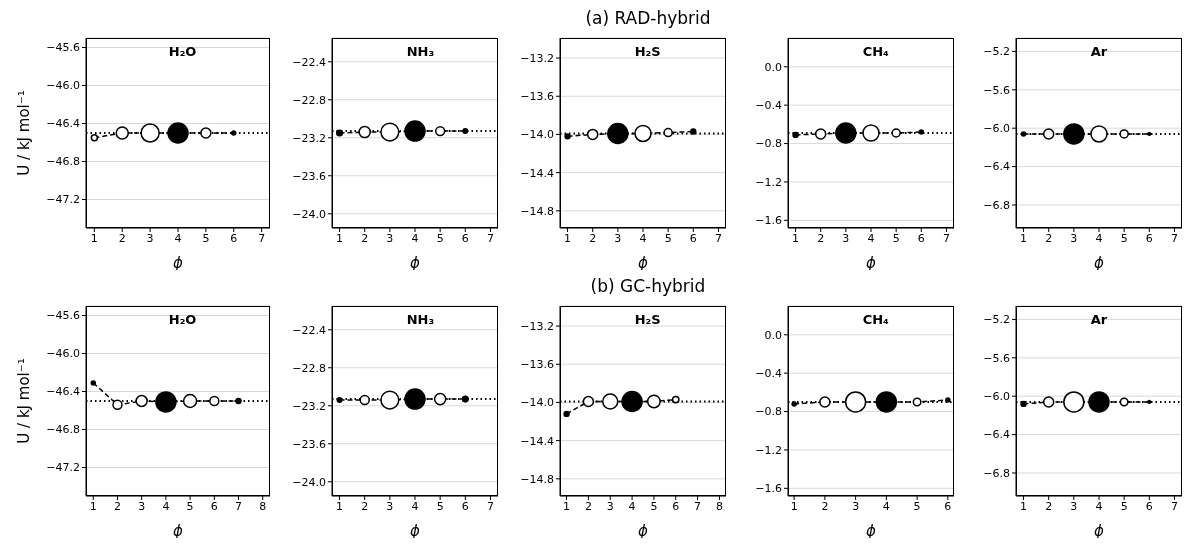  Describe the element at coordinates (63, 392) in the screenshot. I see `y-tick-label: −46.4` at that location.